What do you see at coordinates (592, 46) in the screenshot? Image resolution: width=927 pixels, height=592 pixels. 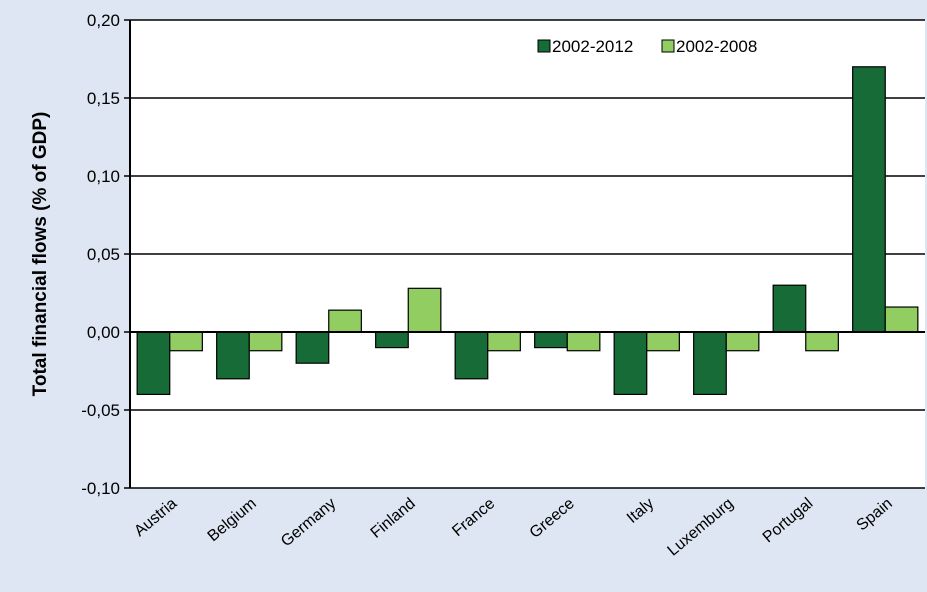 I see `legend-label: 2002-2012` at bounding box center [592, 46].